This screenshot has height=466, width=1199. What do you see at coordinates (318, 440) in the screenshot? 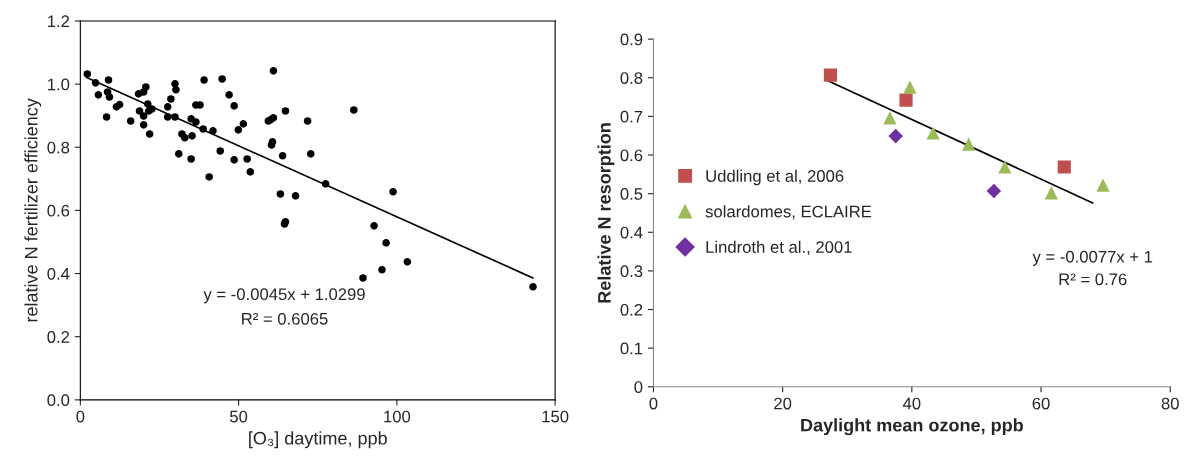
I see `x-axis-title: [O₃] daytime, ppb` at bounding box center [318, 440].